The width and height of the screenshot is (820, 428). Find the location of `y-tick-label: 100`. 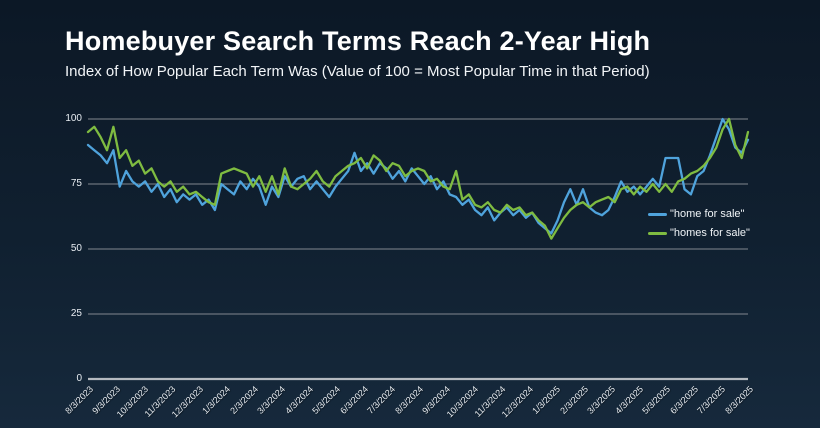

y-tick-label: 100 is located at coordinates (73, 118).